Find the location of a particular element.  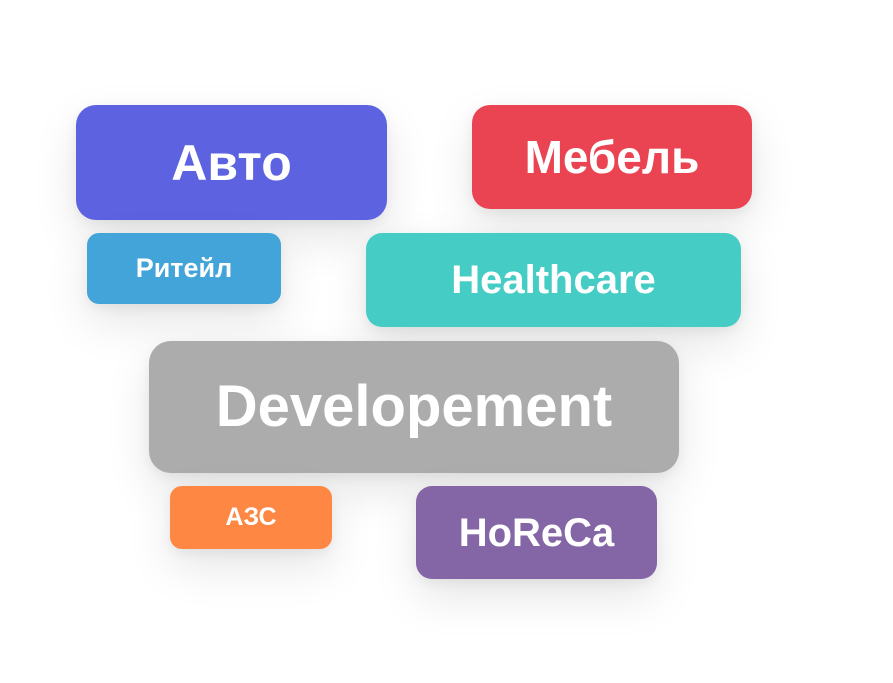

tag-healthcare: Healthcare is located at coordinates (553, 280).